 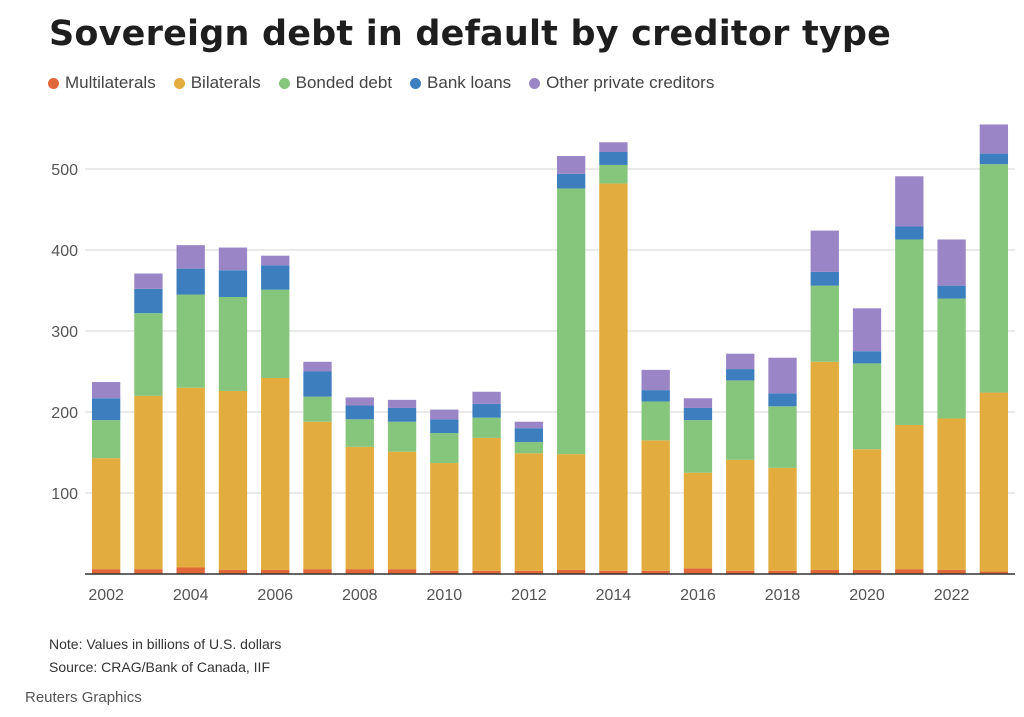 I want to click on legend-label-bilaterals: Bilaterals, so click(x=225, y=82).